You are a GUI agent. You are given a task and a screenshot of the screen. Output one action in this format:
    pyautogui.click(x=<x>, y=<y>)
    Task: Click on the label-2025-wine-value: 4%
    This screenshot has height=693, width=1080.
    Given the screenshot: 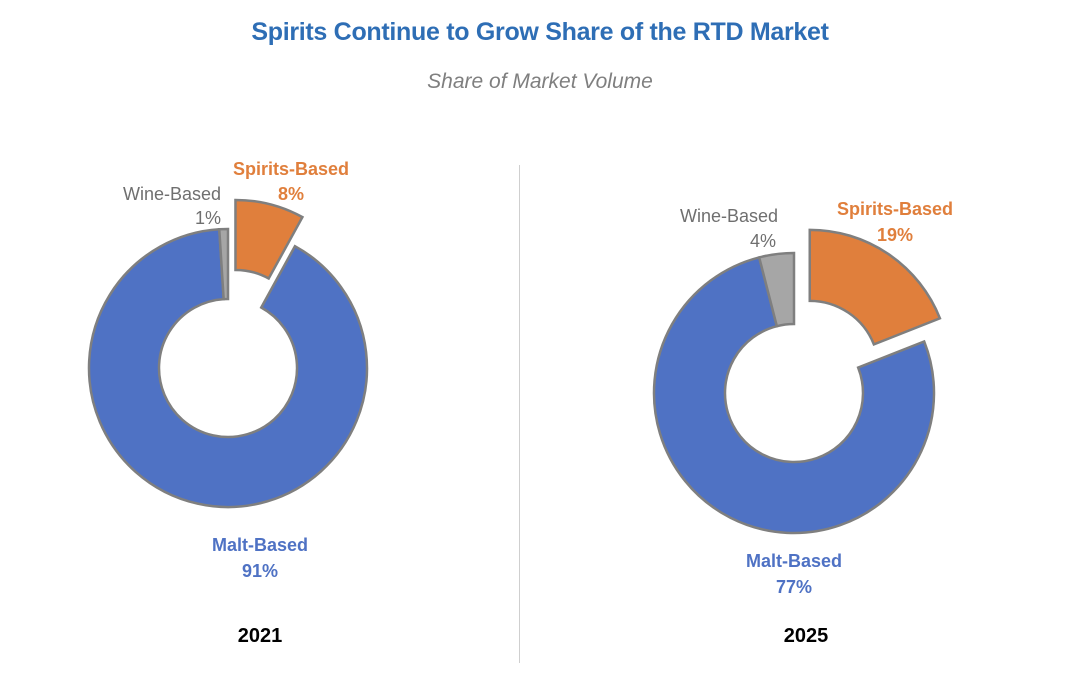 What is the action you would take?
    pyautogui.click(x=763, y=241)
    